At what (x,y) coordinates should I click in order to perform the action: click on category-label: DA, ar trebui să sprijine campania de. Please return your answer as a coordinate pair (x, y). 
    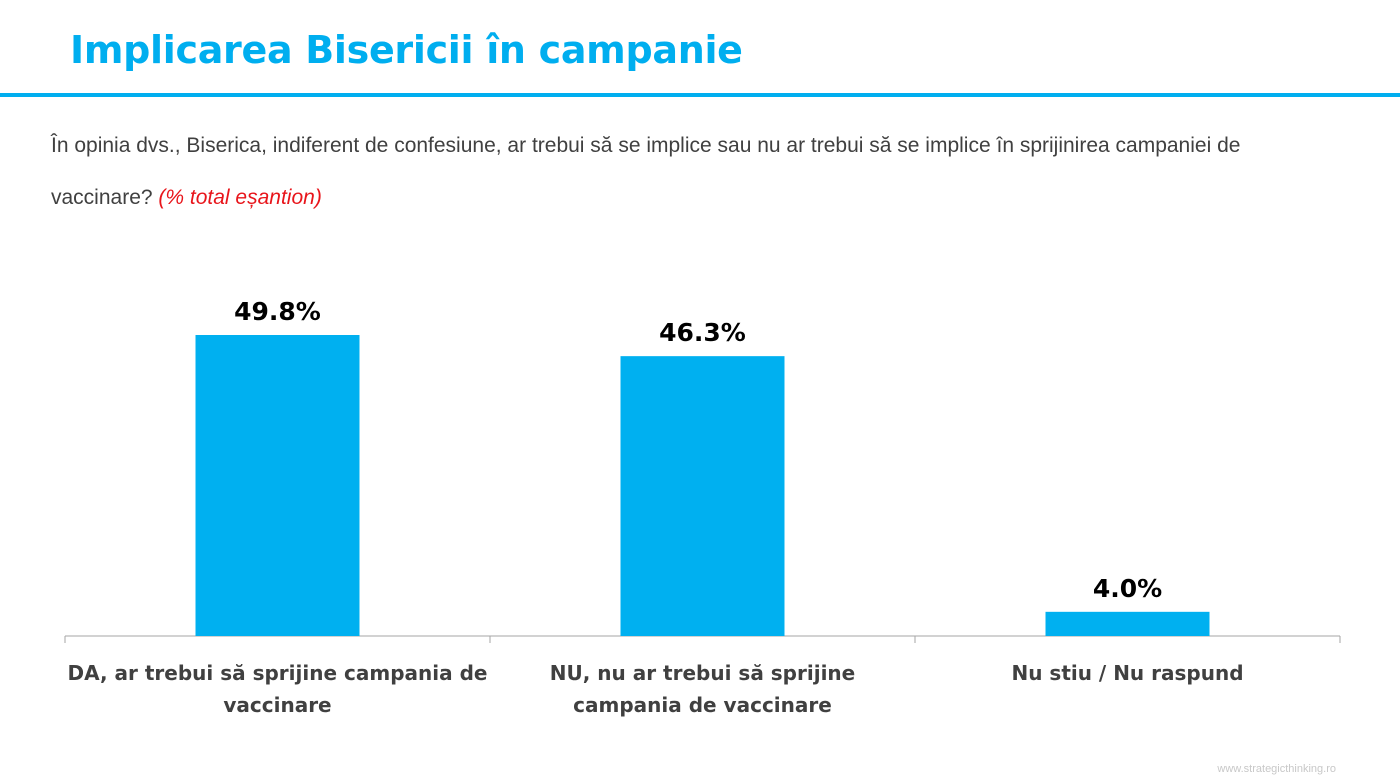
    Looking at the image, I should click on (278, 673).